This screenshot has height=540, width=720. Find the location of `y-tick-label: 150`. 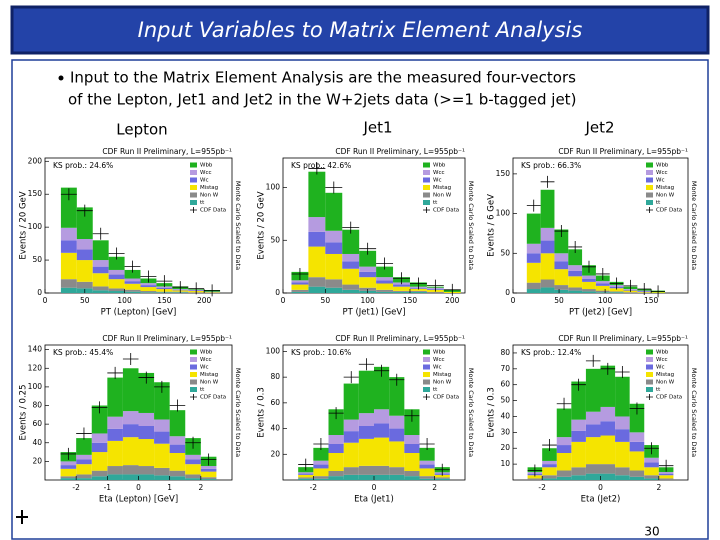

y-tick-label: 150 is located at coordinates (503, 173).